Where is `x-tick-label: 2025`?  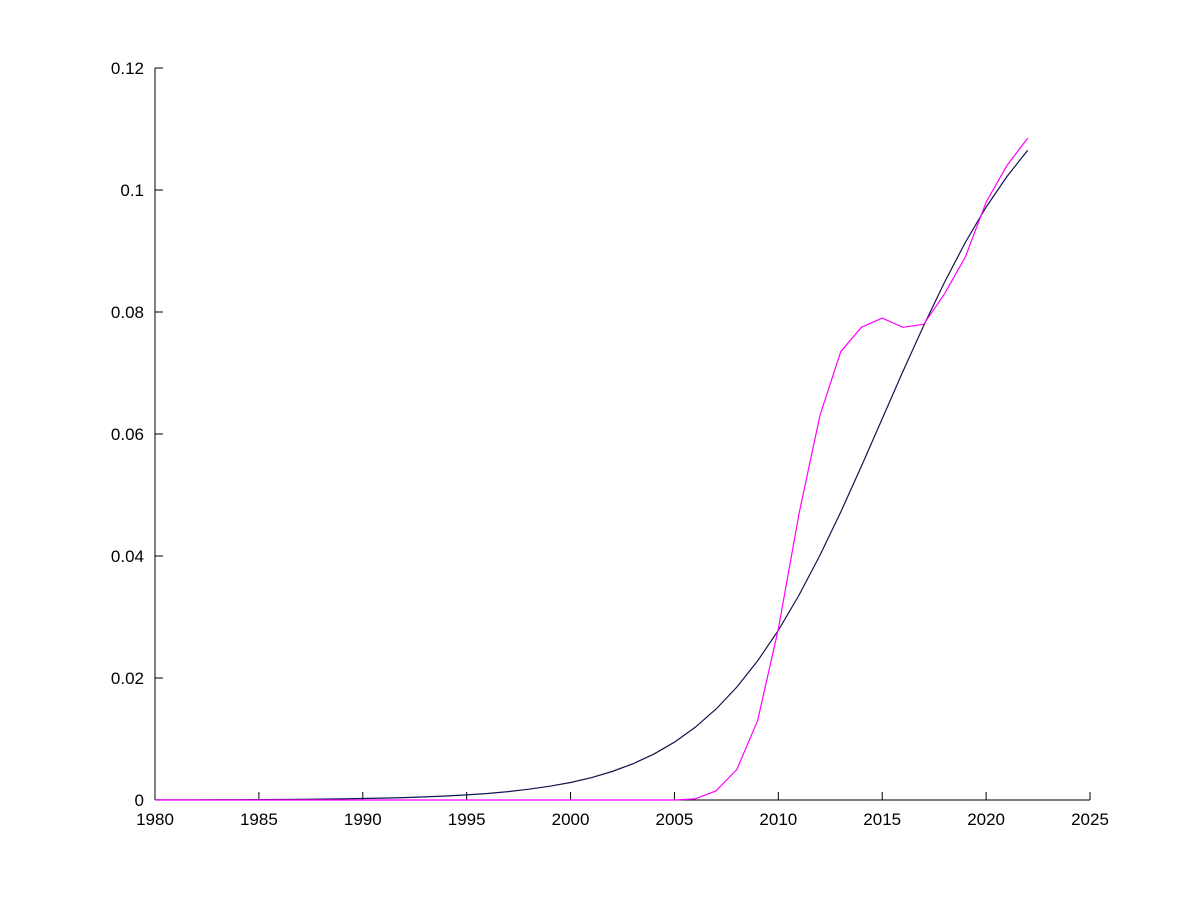 x-tick-label: 2025 is located at coordinates (1090, 819).